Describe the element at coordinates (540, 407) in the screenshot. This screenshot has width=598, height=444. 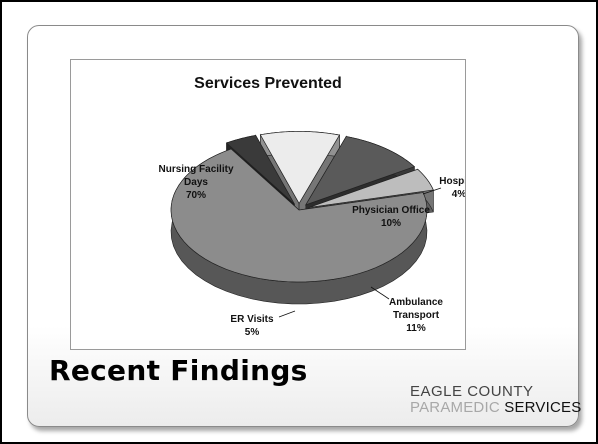
I see `logo-services-text: SERVICES` at that location.